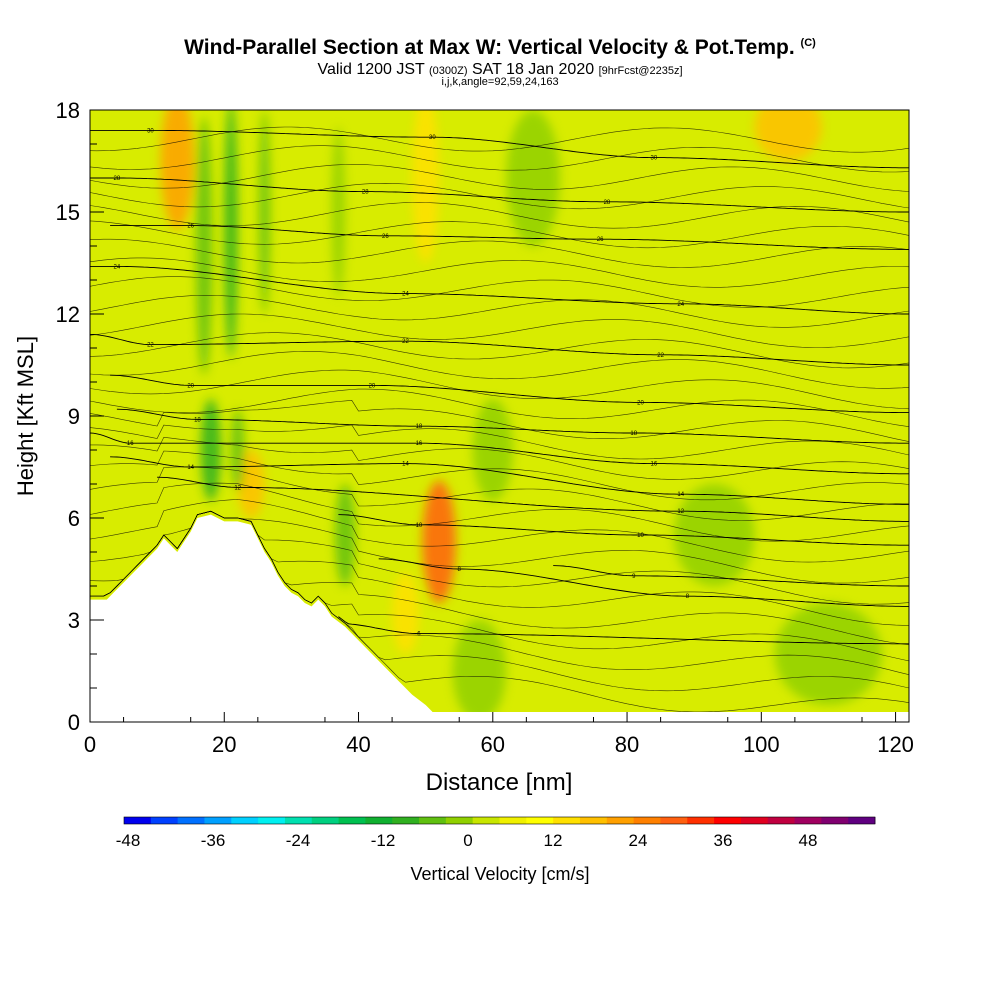  I want to click on colorbar-tick-label: 24, so click(638, 840).